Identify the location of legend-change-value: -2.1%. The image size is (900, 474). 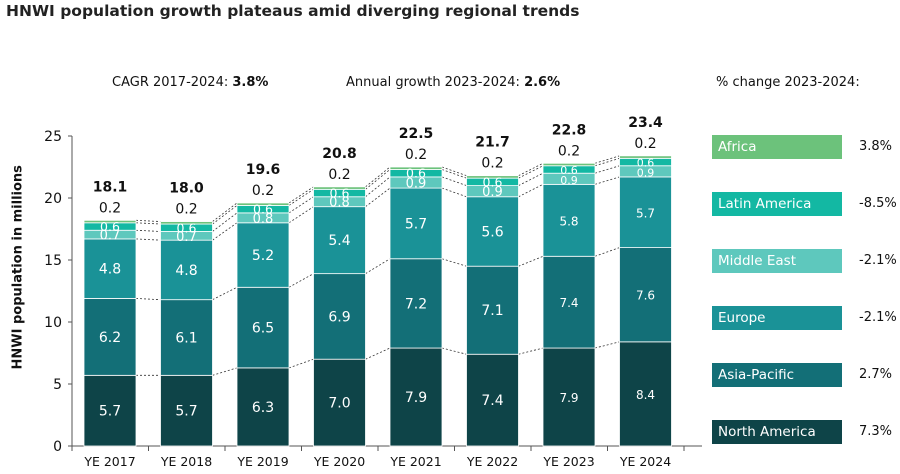
(878, 317).